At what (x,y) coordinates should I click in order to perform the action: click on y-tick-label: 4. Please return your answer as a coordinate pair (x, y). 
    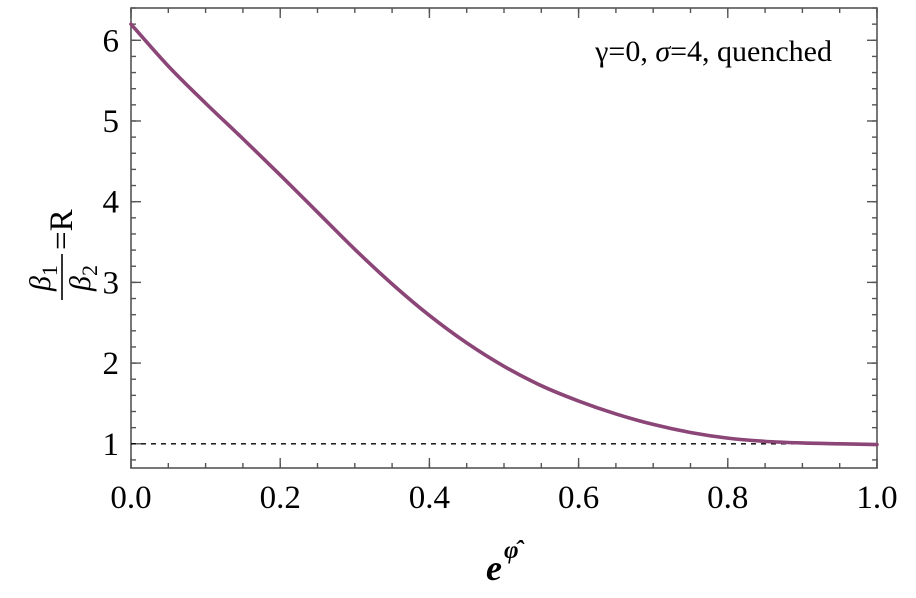
    Looking at the image, I should click on (111, 203).